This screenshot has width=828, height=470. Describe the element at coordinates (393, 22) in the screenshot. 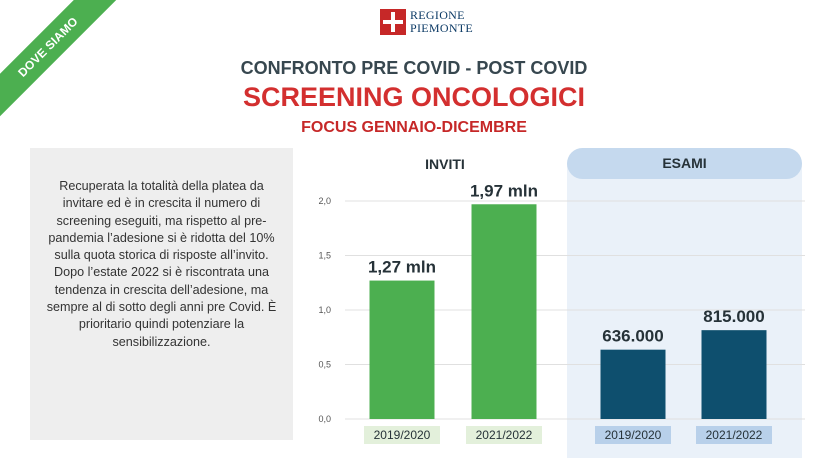

I see `piemonte-shield-icon` at that location.